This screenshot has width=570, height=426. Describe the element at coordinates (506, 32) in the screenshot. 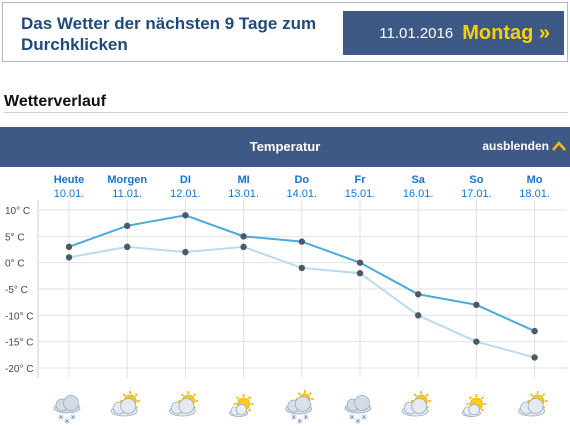

I see `day-name: Montag »` at that location.